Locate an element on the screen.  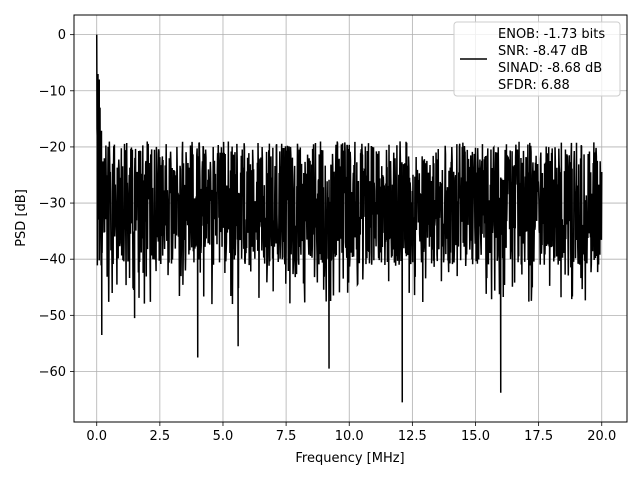
legend-line-enob: ENOB: -1.73 bits is located at coordinates (551, 34).